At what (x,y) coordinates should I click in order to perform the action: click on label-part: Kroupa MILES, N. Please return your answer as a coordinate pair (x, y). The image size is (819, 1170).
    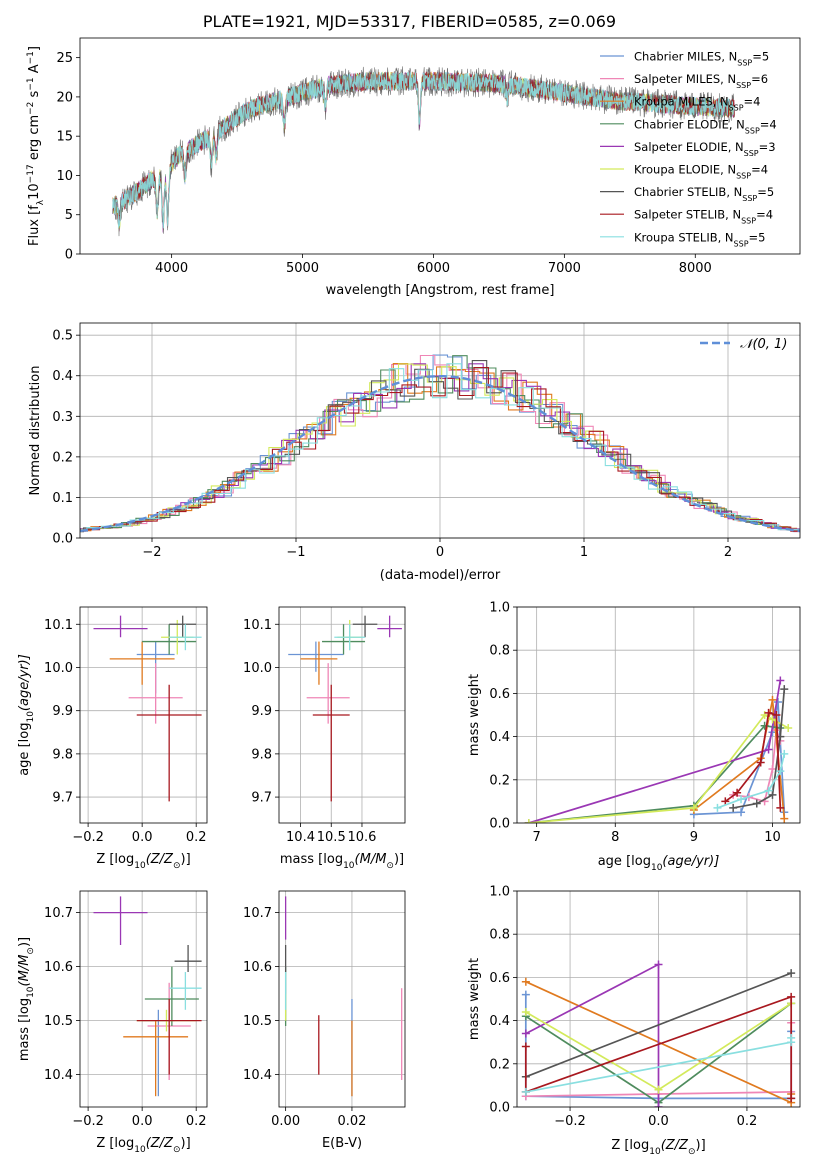
    Looking at the image, I should click on (681, 102).